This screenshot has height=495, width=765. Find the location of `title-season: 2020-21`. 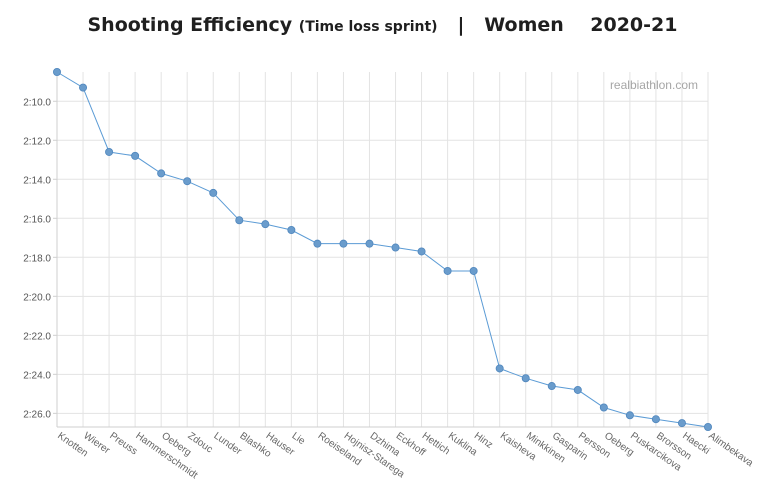

title-season: 2020-21 is located at coordinates (634, 25).